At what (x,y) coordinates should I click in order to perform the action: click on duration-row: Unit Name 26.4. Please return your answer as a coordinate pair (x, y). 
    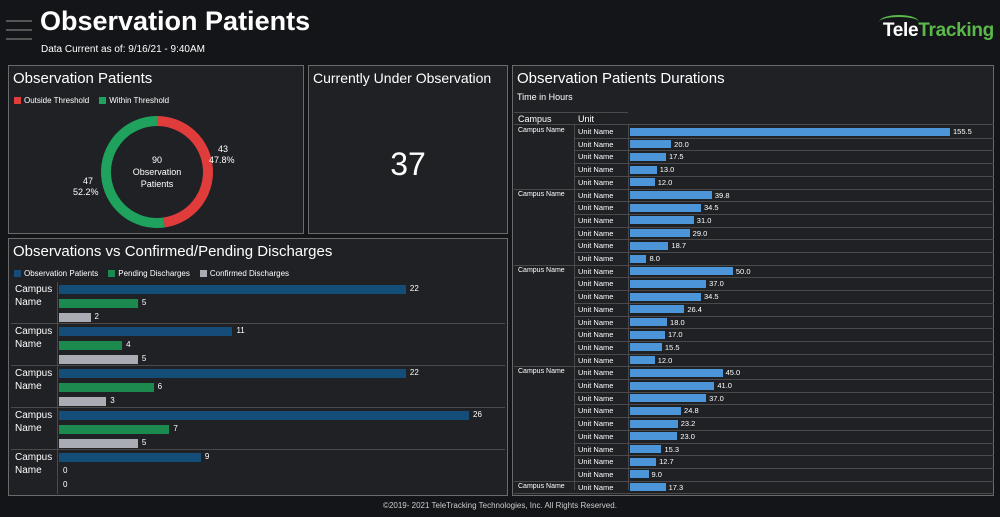
    Looking at the image, I should click on (754, 309).